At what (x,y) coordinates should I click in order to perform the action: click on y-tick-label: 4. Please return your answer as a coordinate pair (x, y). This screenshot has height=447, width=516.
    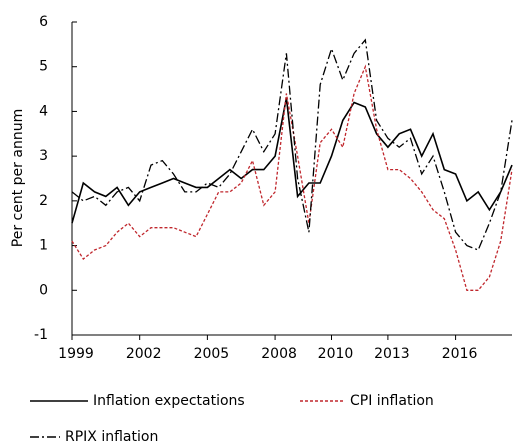
    Looking at the image, I should click on (43, 111).